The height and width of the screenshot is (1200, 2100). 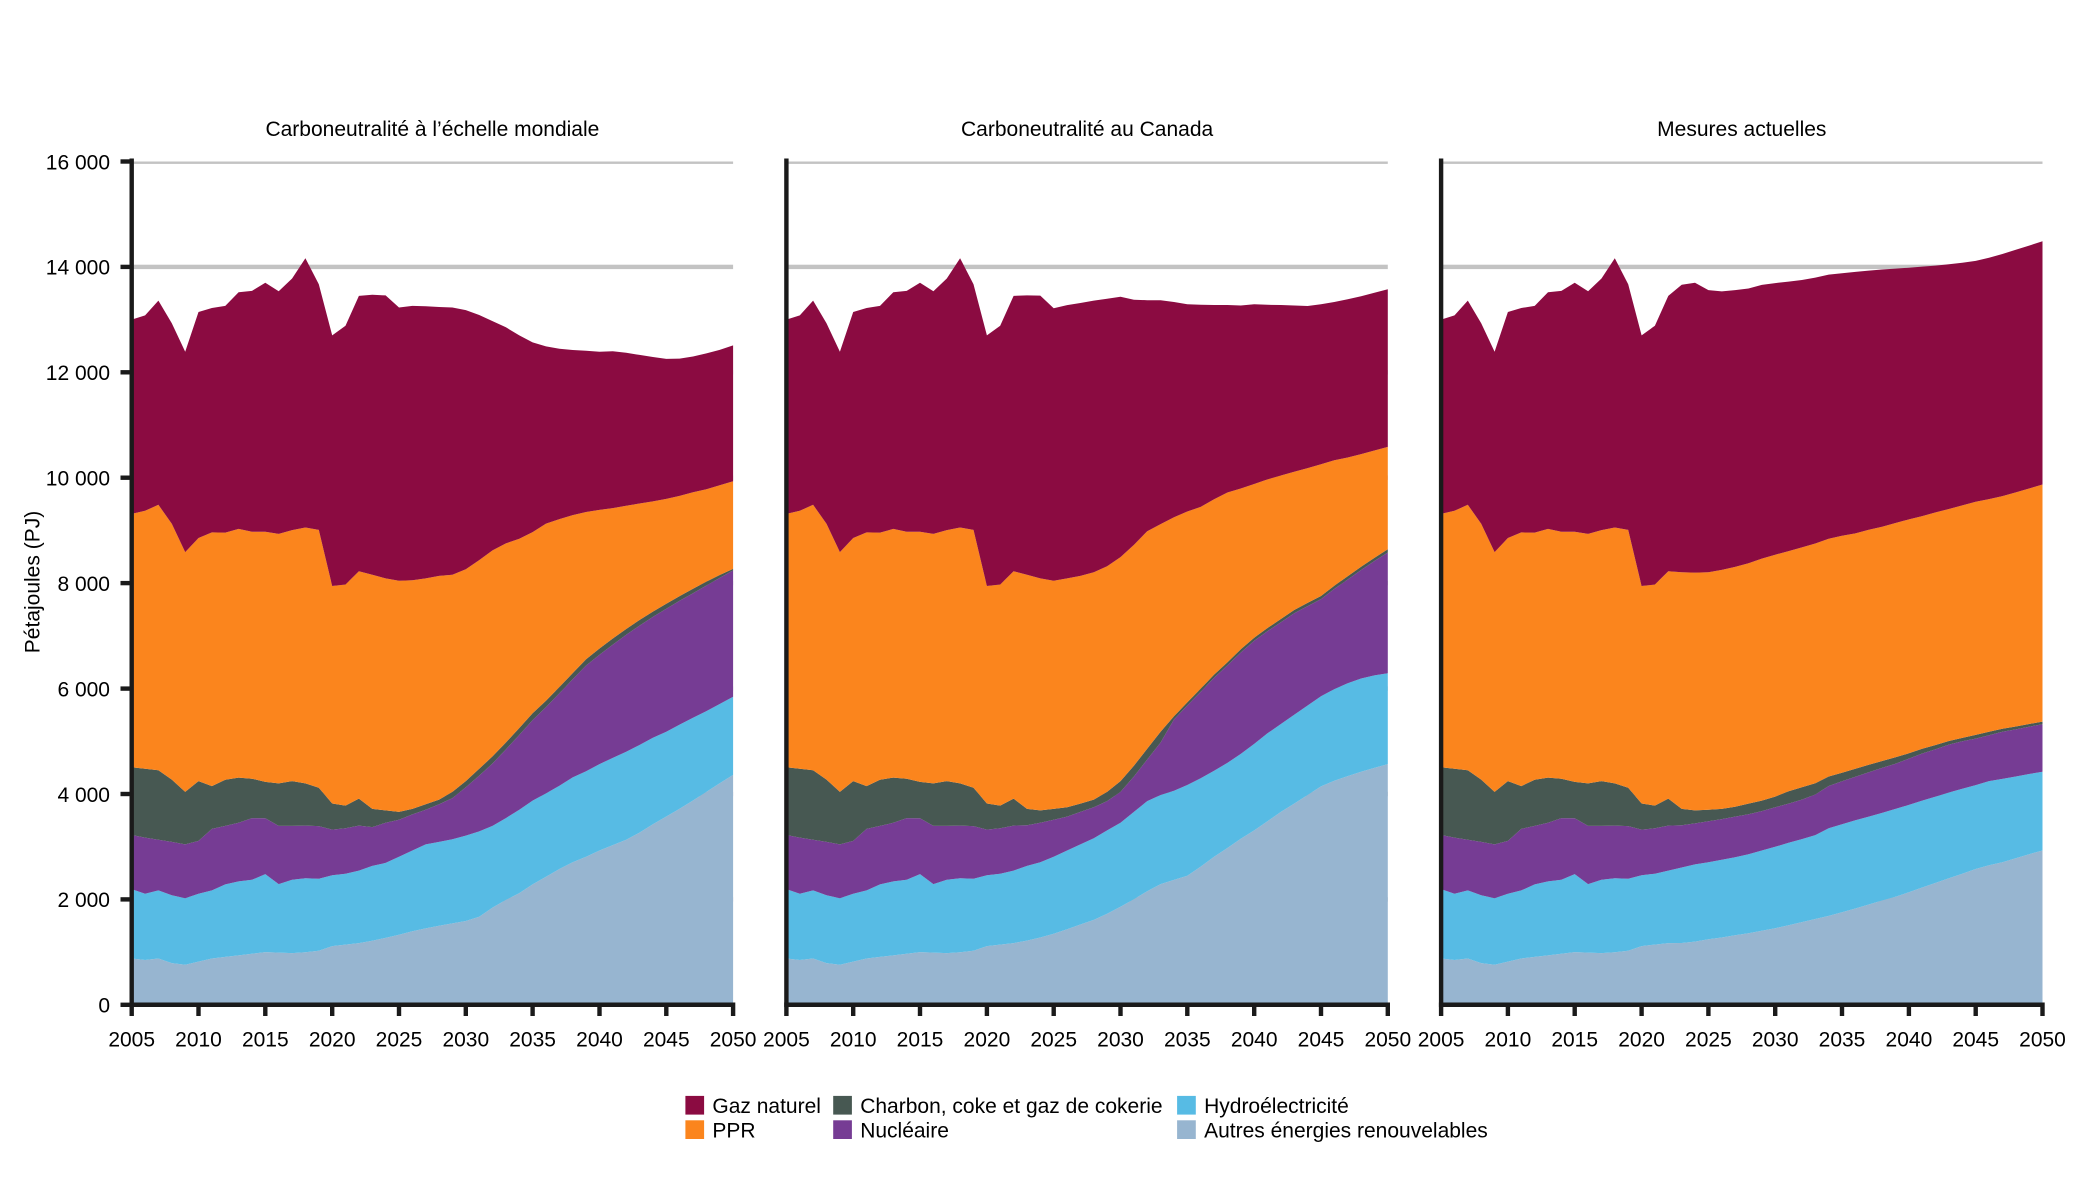 I want to click on svg-text: 16 000, so click(x=78, y=162).